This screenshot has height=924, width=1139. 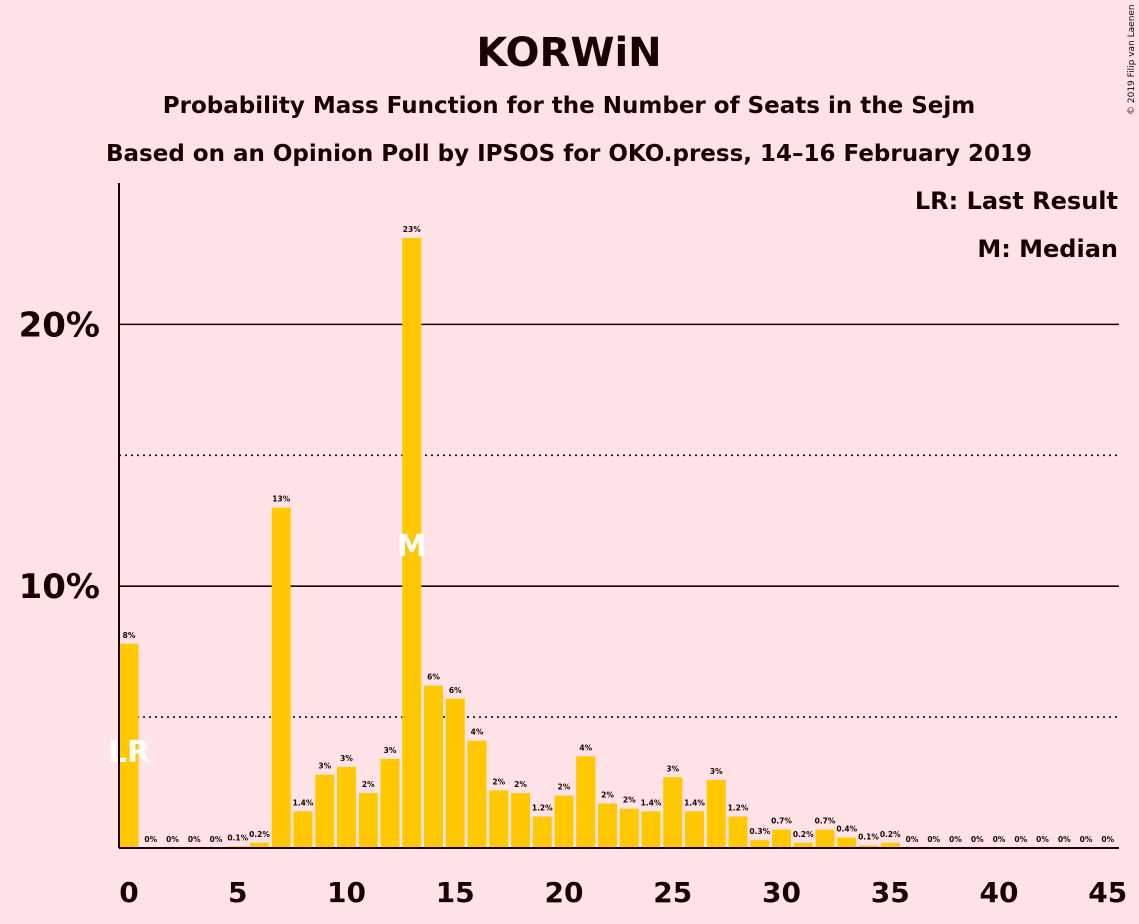 What do you see at coordinates (59, 587) in the screenshot?
I see `y-tick-label: 10%` at bounding box center [59, 587].